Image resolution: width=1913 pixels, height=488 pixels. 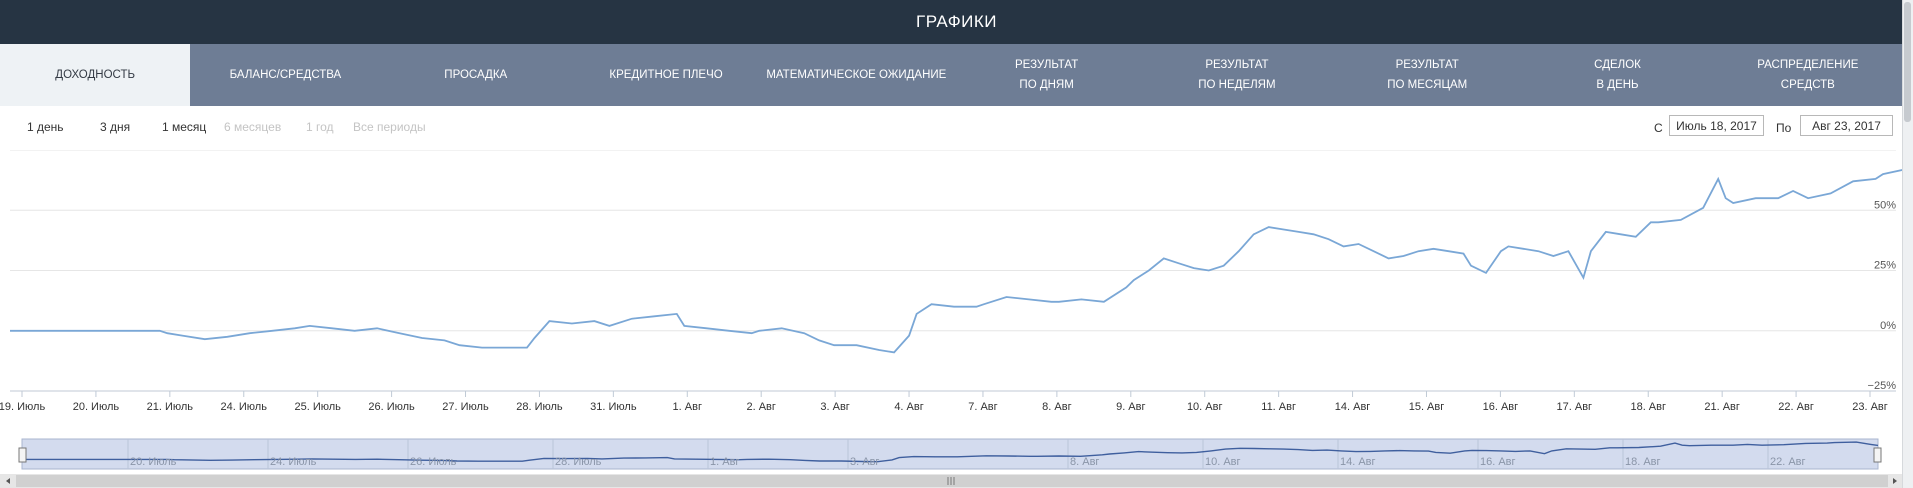 I want to click on tab-4: МАТЕМАТИЧЕСКОЕ ОЖИДАНИЕ, so click(x=856, y=75).